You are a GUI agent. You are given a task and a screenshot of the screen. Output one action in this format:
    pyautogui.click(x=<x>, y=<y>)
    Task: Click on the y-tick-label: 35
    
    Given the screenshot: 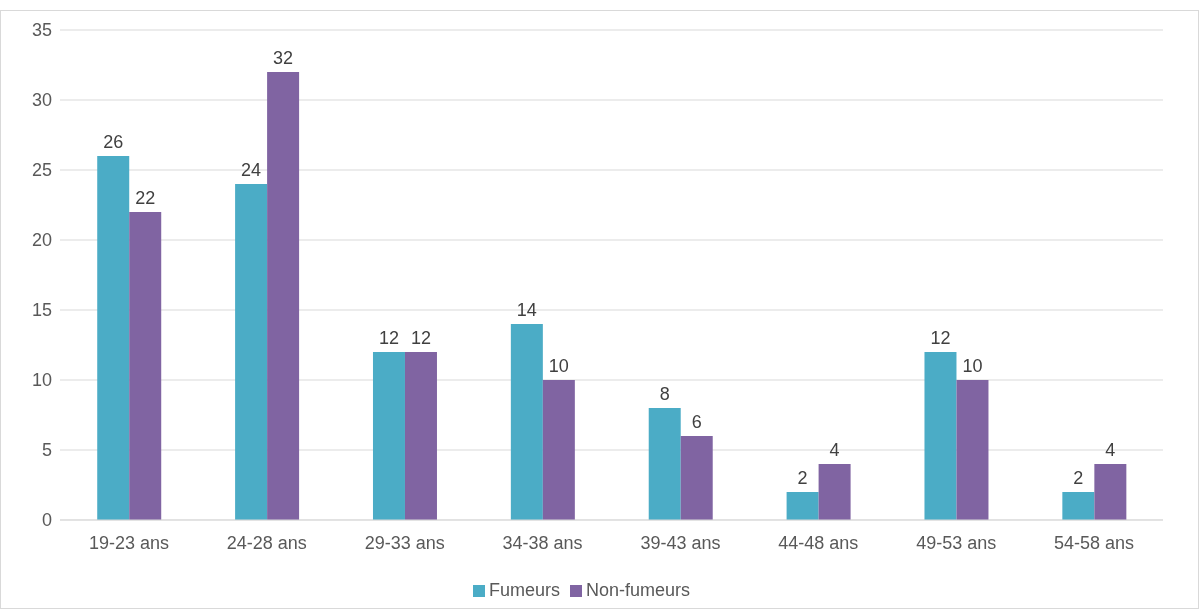 What is the action you would take?
    pyautogui.click(x=41, y=30)
    